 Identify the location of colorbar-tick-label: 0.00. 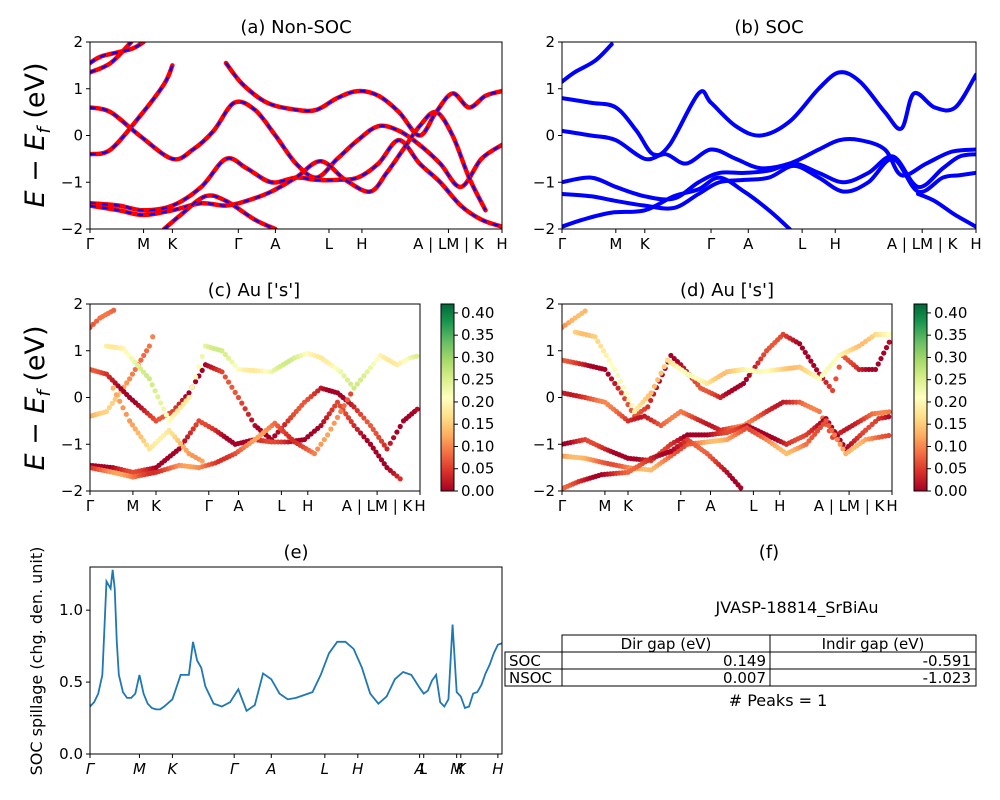
(950, 491).